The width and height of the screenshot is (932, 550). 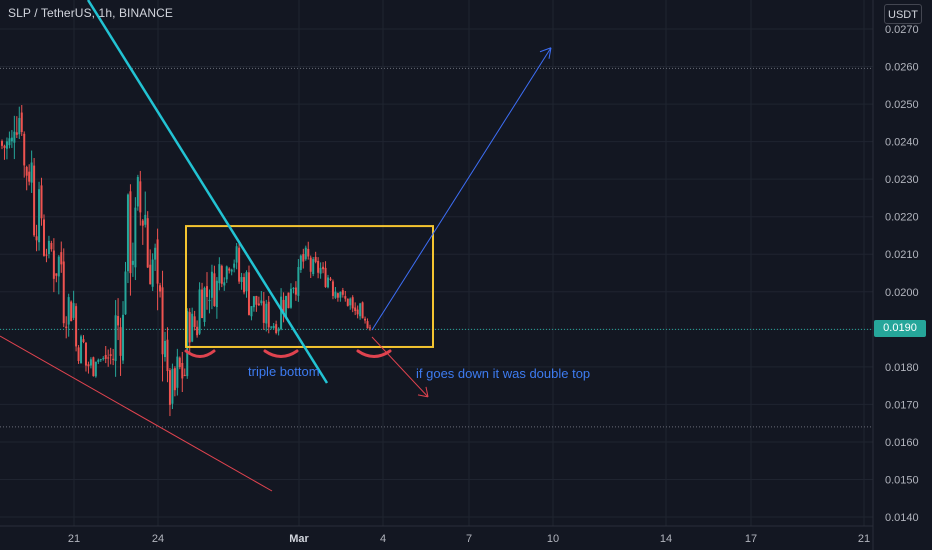 What do you see at coordinates (902, 480) in the screenshot?
I see `price-tick-label: 0.0150` at bounding box center [902, 480].